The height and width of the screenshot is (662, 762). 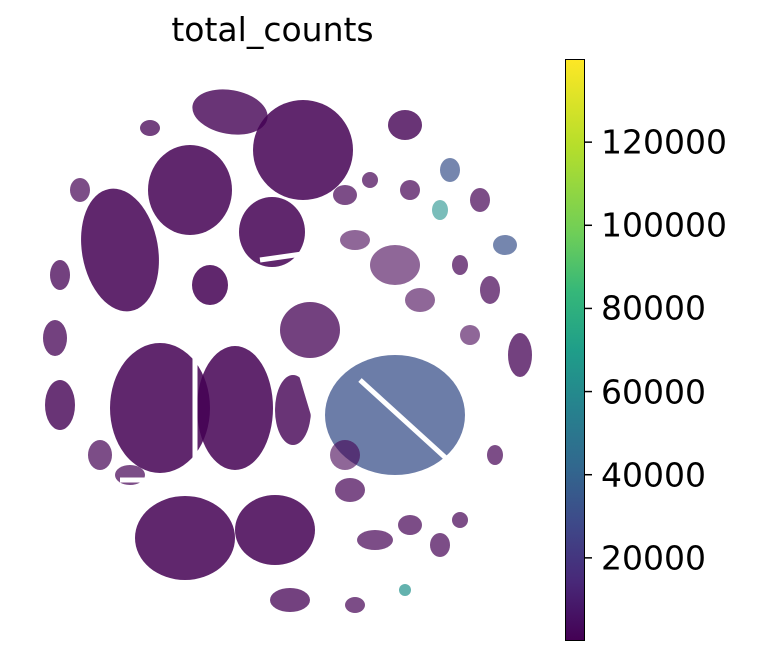 What do you see at coordinates (653, 308) in the screenshot?
I see `colorbar-tick-label: 80000` at bounding box center [653, 308].